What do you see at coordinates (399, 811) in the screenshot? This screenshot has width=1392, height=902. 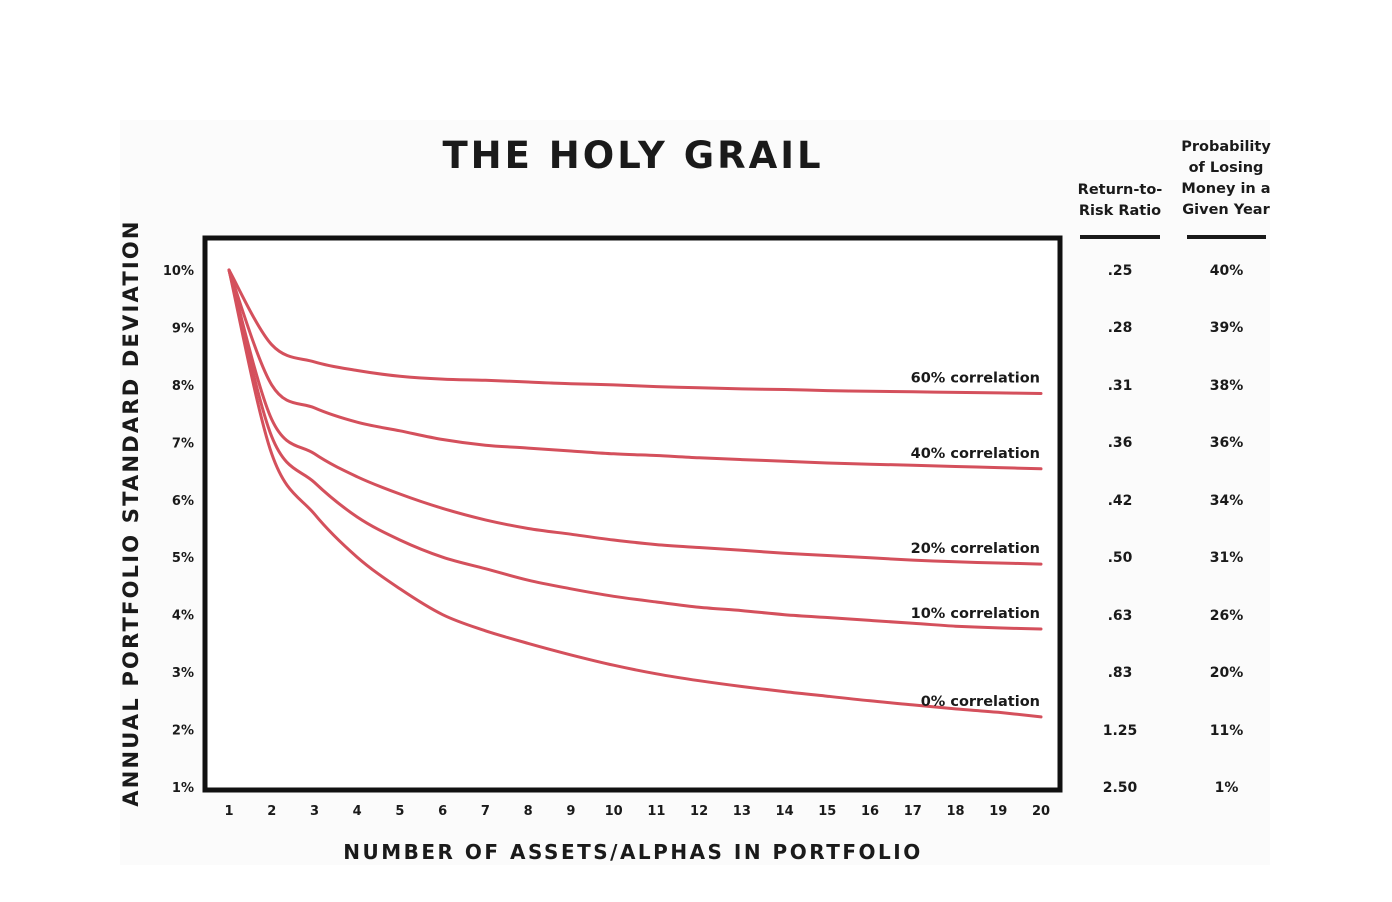 I see `x-tick-label: 5` at bounding box center [399, 811].